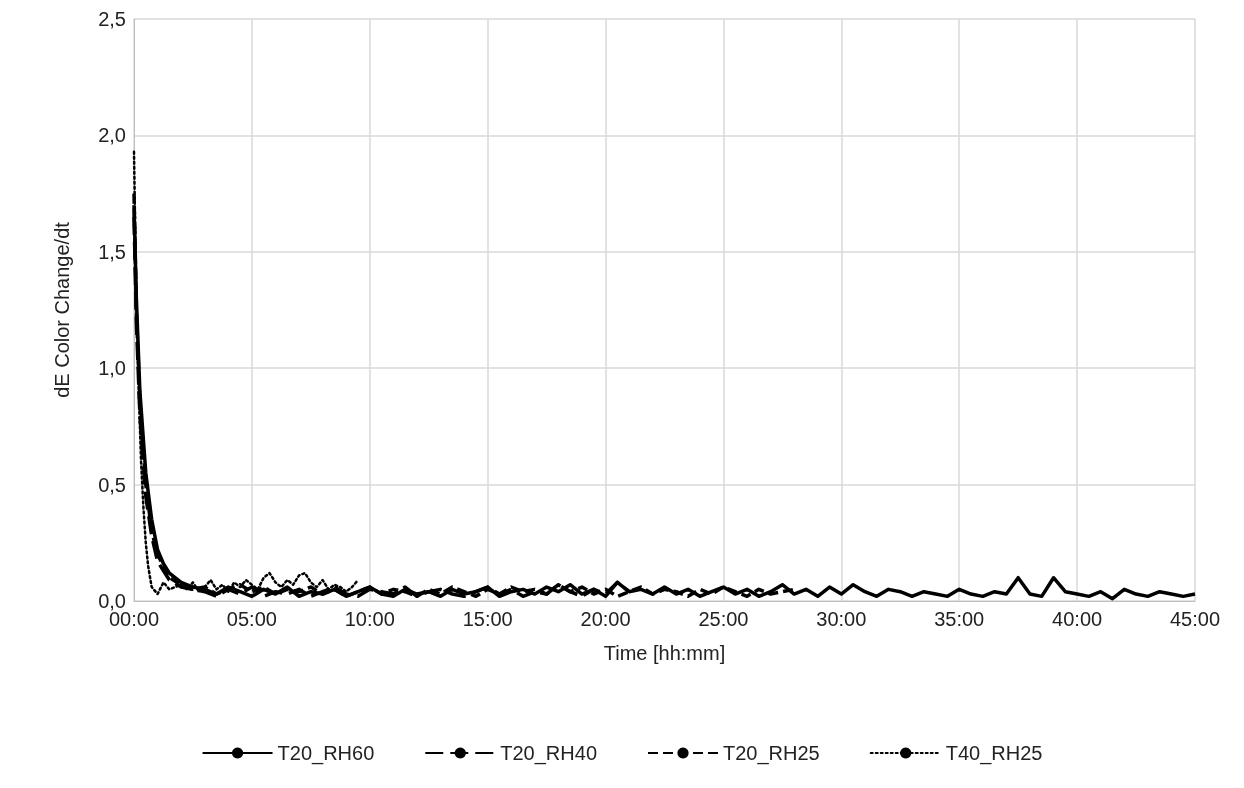  I want to click on y-tick-label: 2,0, so click(112, 135).